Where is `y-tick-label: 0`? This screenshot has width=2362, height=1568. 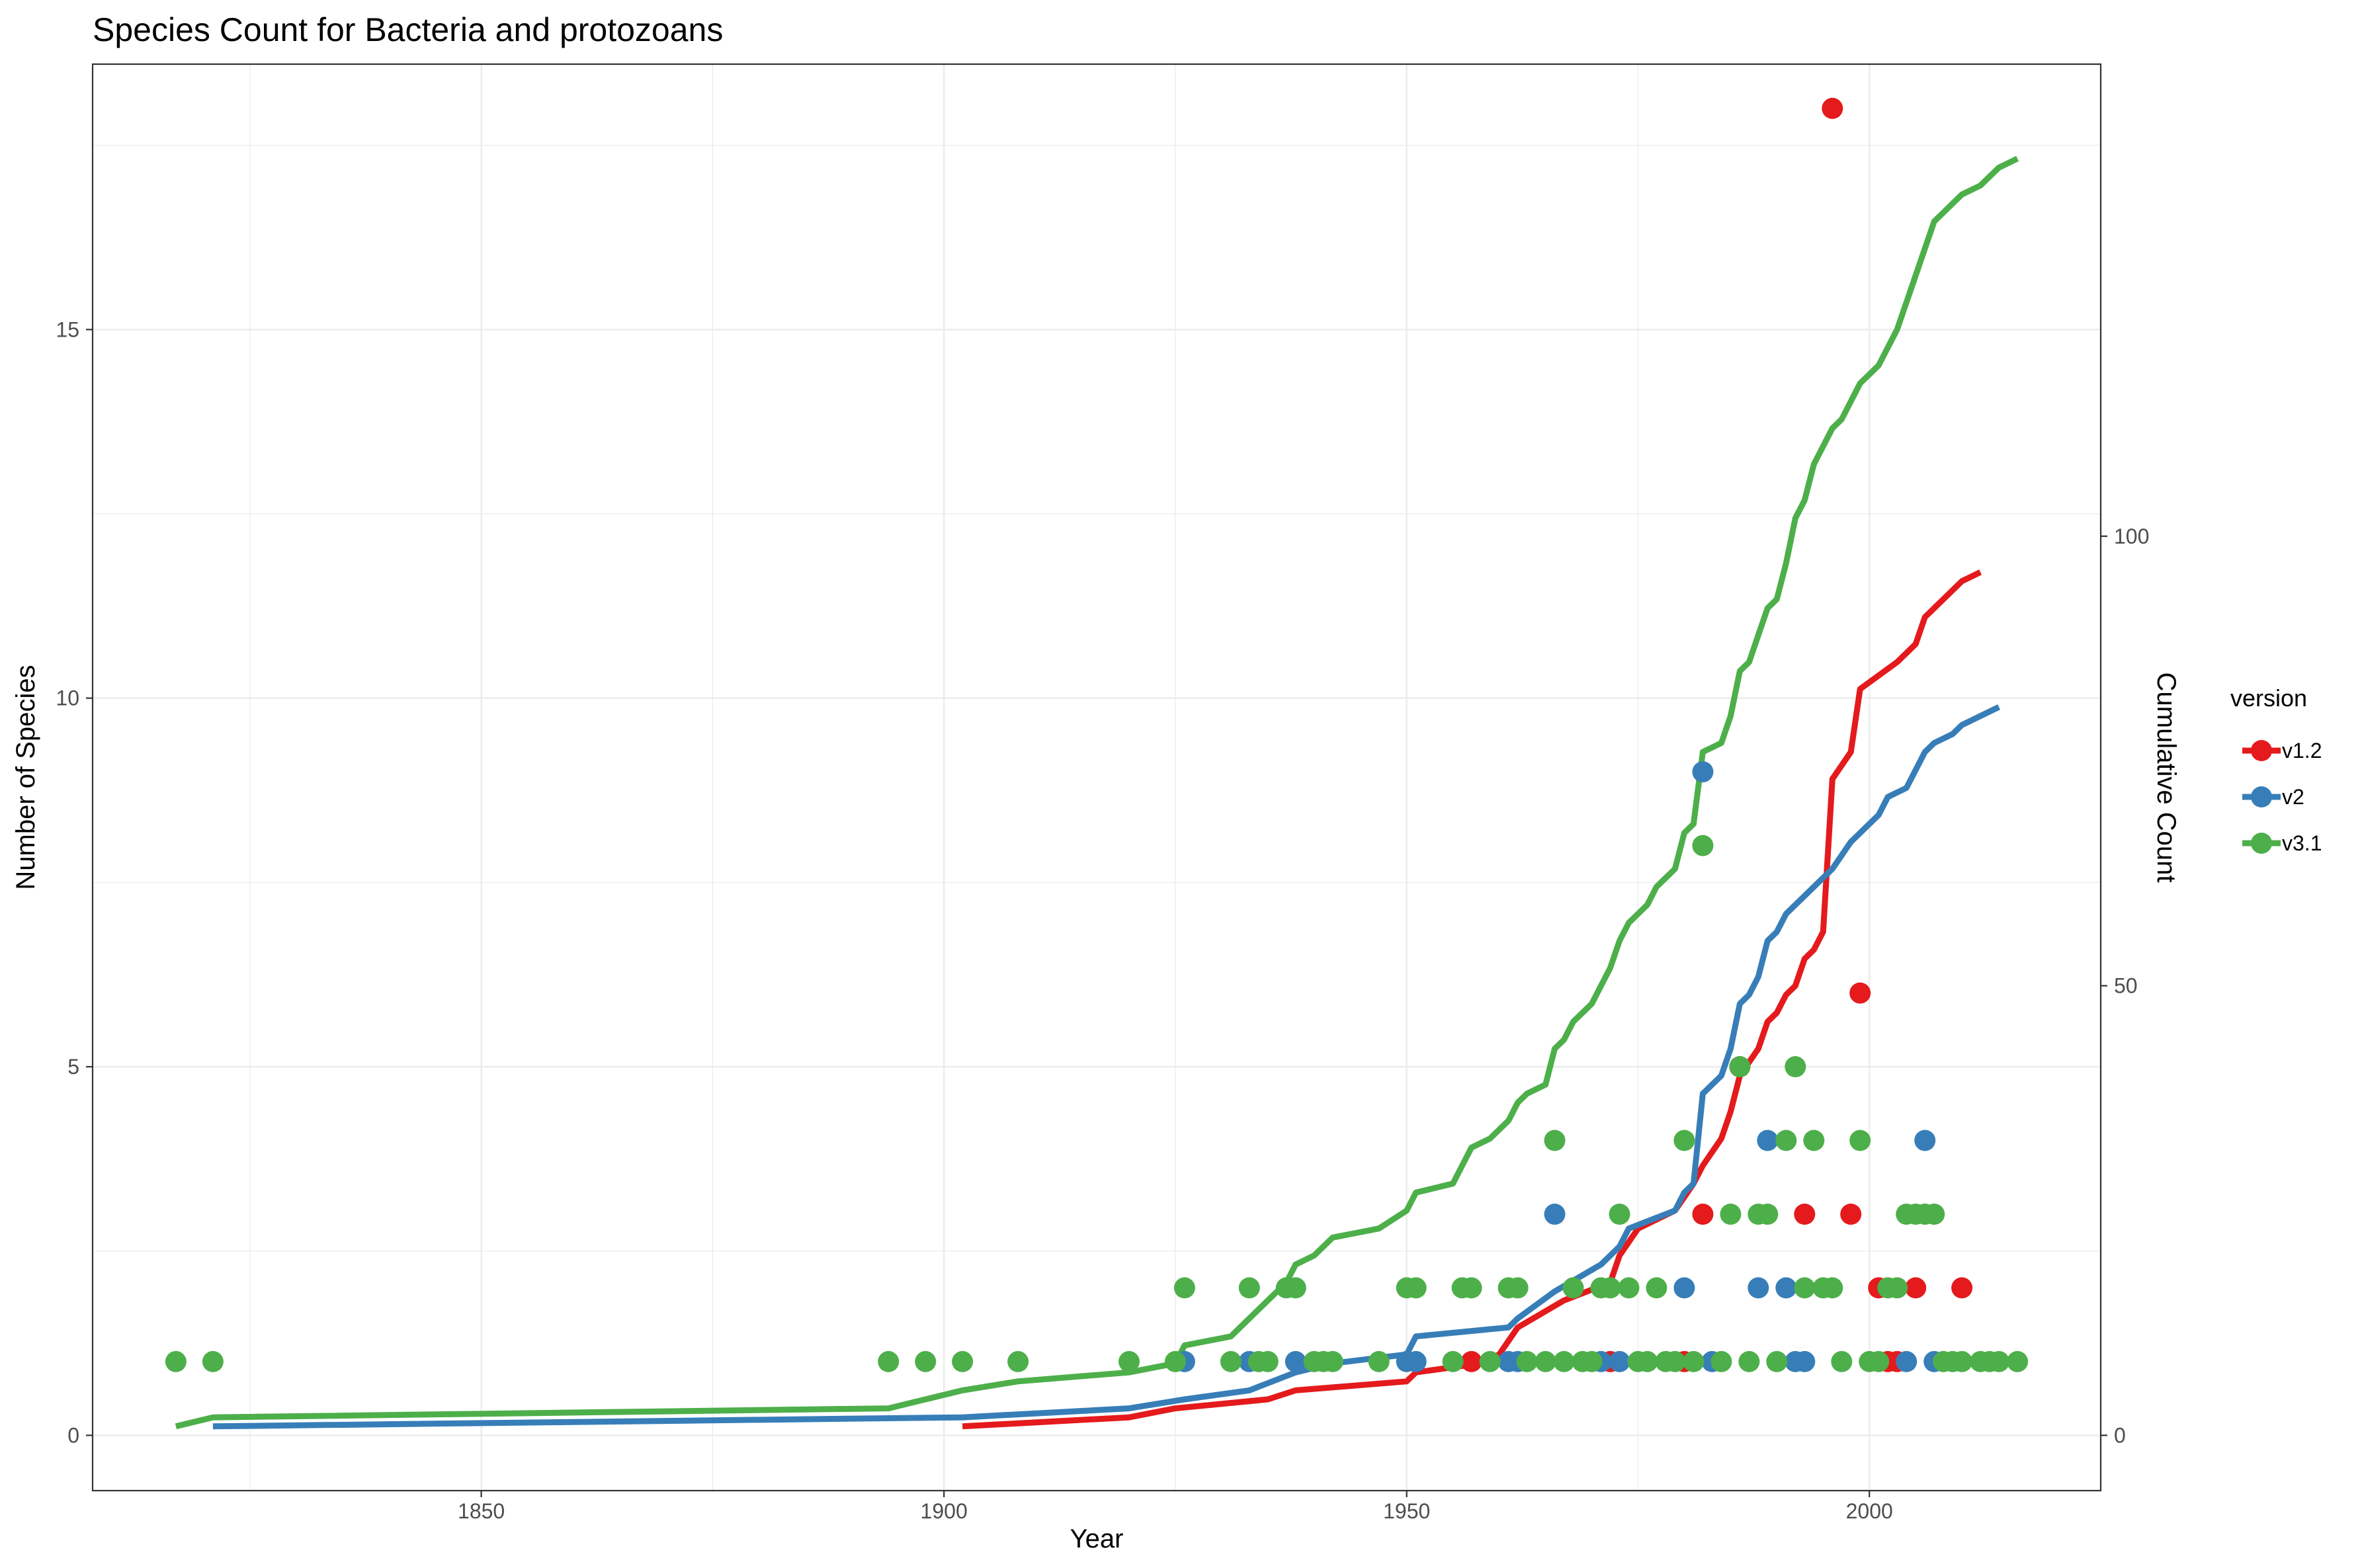 y-tick-label: 0 is located at coordinates (73, 1435).